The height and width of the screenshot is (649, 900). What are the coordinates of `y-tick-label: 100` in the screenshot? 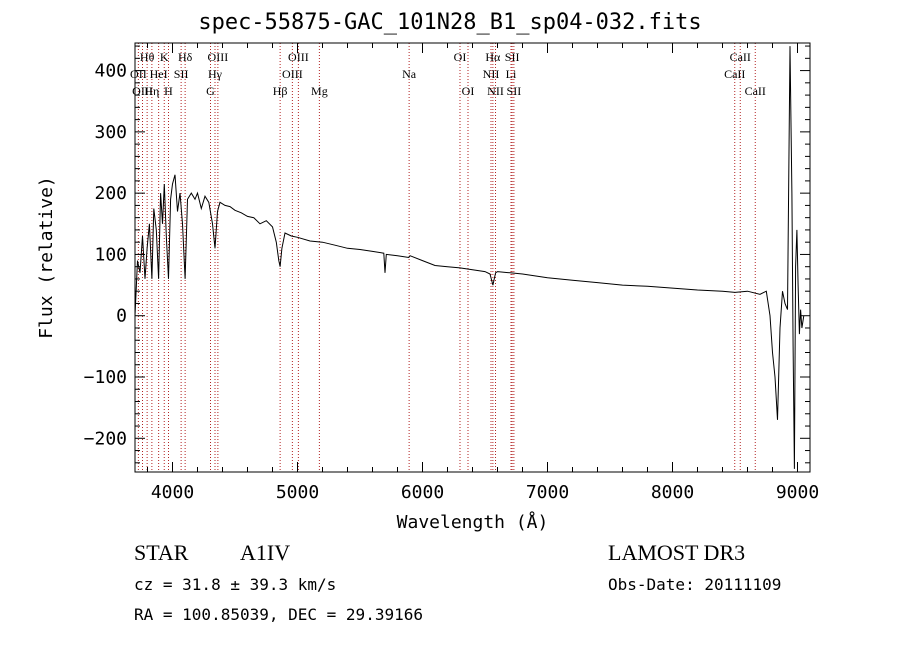 It's located at (110, 254).